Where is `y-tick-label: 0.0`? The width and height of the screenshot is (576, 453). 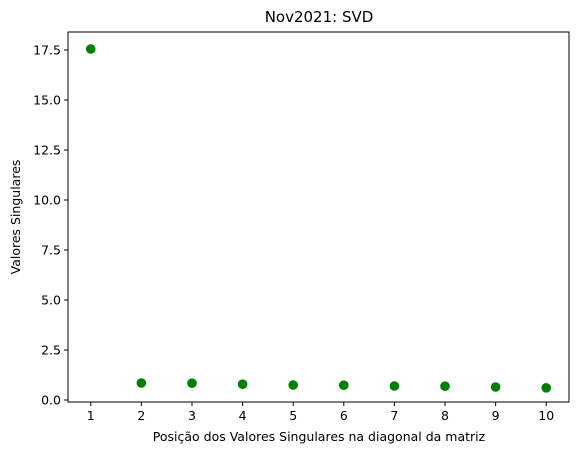 y-tick-label: 0.0 is located at coordinates (51, 400).